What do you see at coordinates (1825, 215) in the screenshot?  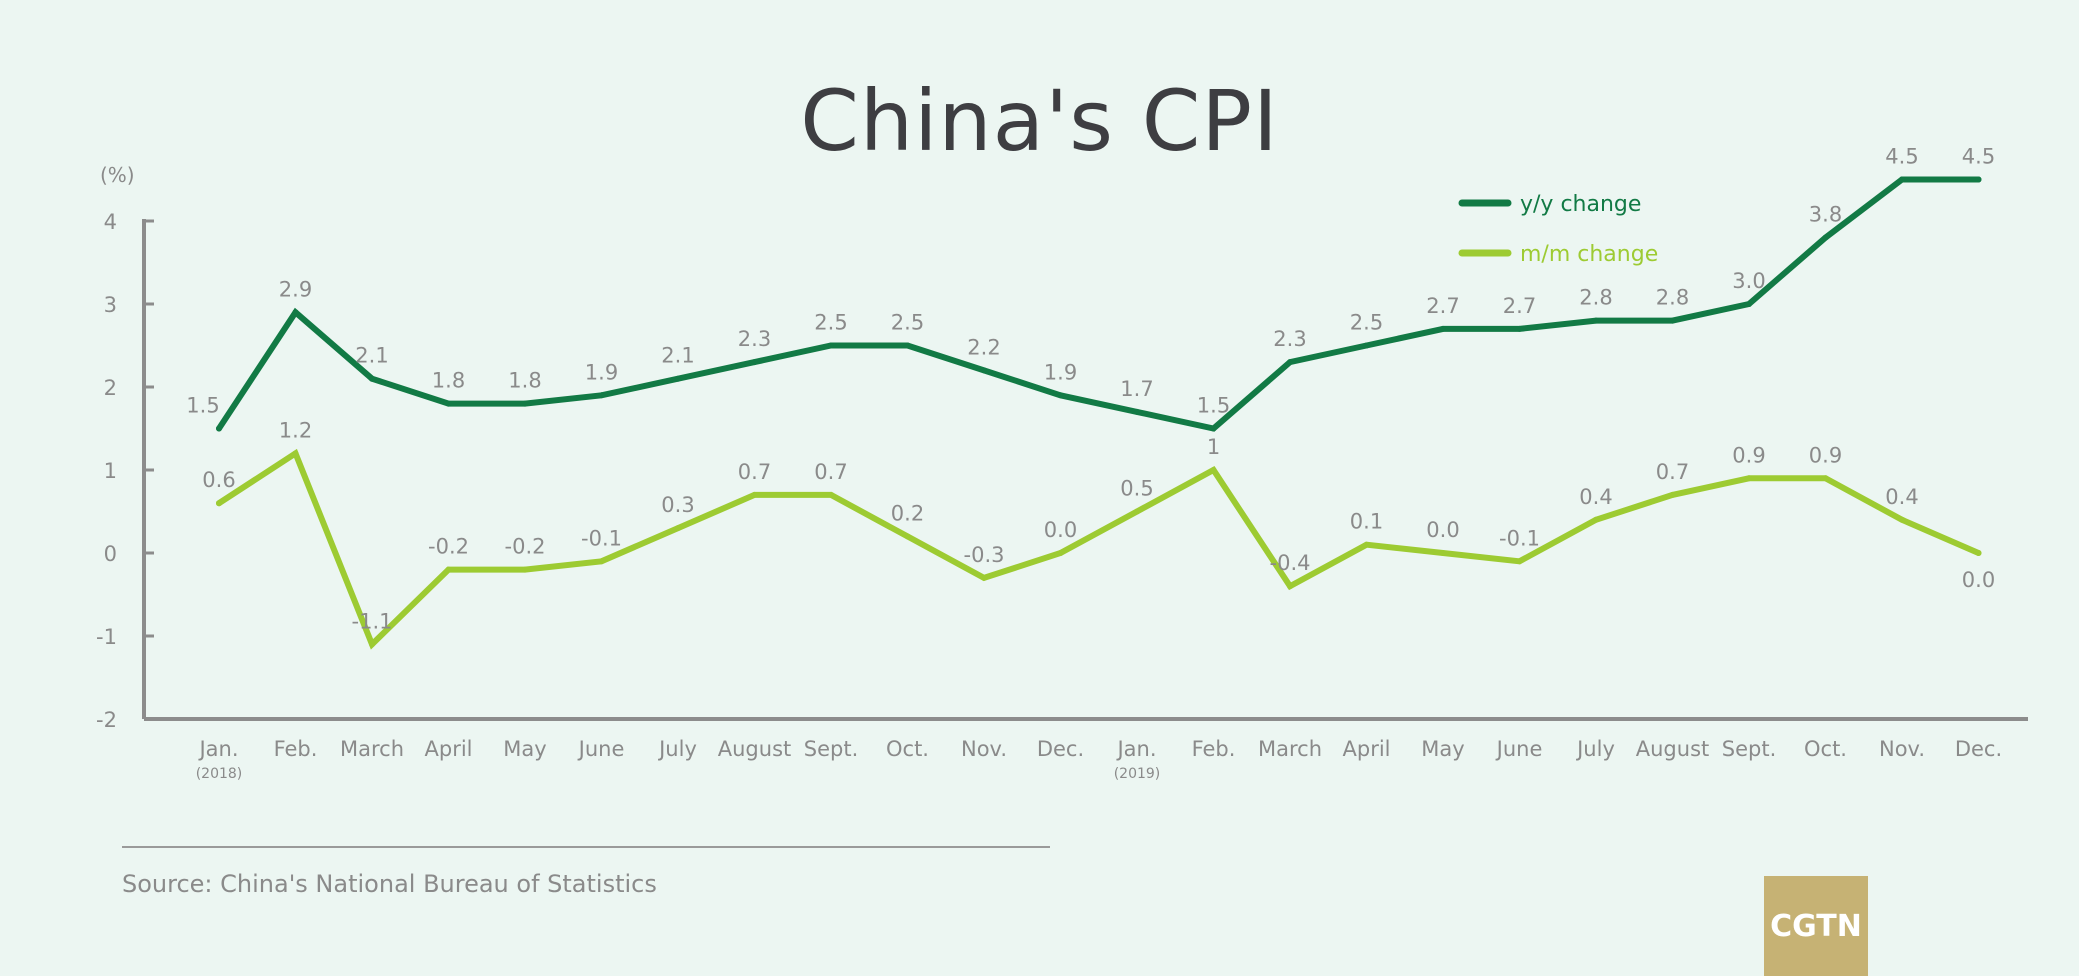 I see `data-label: 3.8` at bounding box center [1825, 215].